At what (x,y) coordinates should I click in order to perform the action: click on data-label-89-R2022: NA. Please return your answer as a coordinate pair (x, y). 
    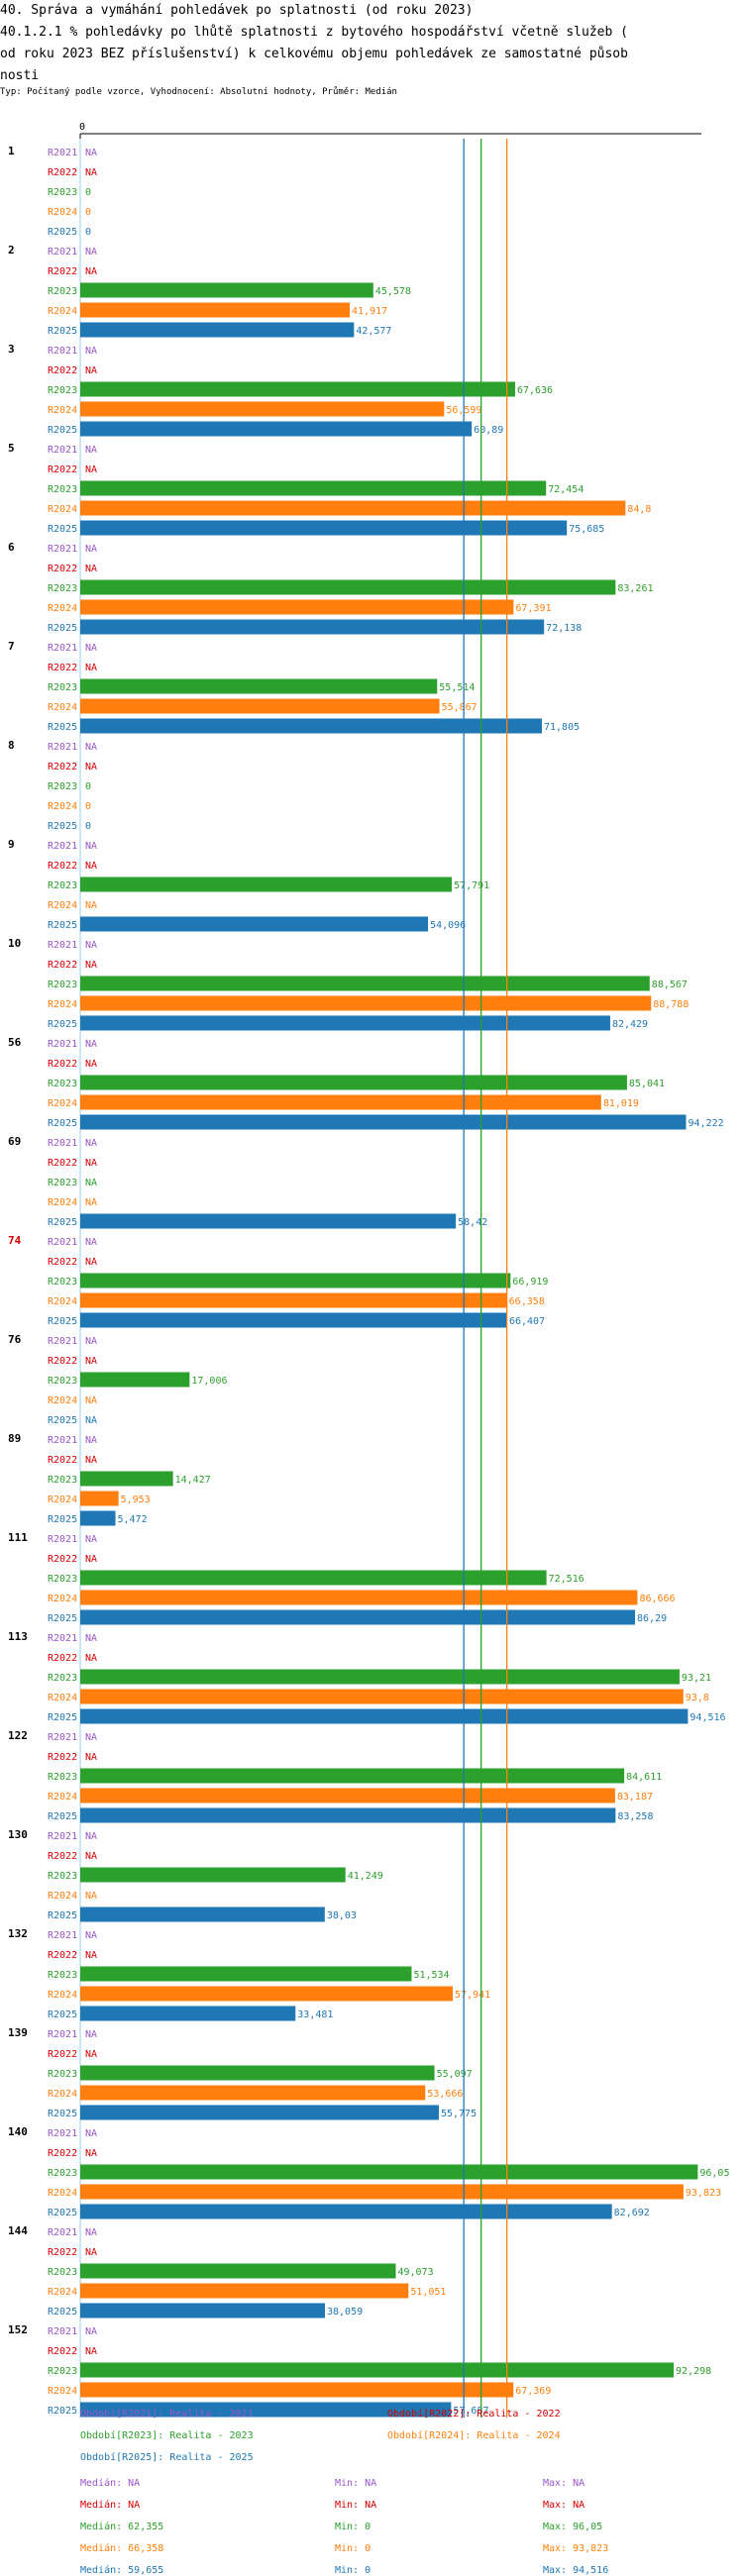
    Looking at the image, I should click on (91, 1460).